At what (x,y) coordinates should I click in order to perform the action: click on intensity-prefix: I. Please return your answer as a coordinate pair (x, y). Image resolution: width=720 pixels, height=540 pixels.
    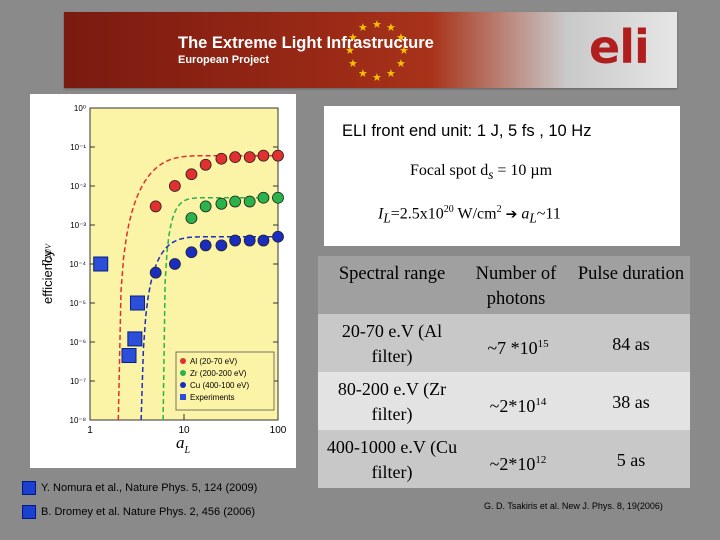
    Looking at the image, I should click on (381, 214).